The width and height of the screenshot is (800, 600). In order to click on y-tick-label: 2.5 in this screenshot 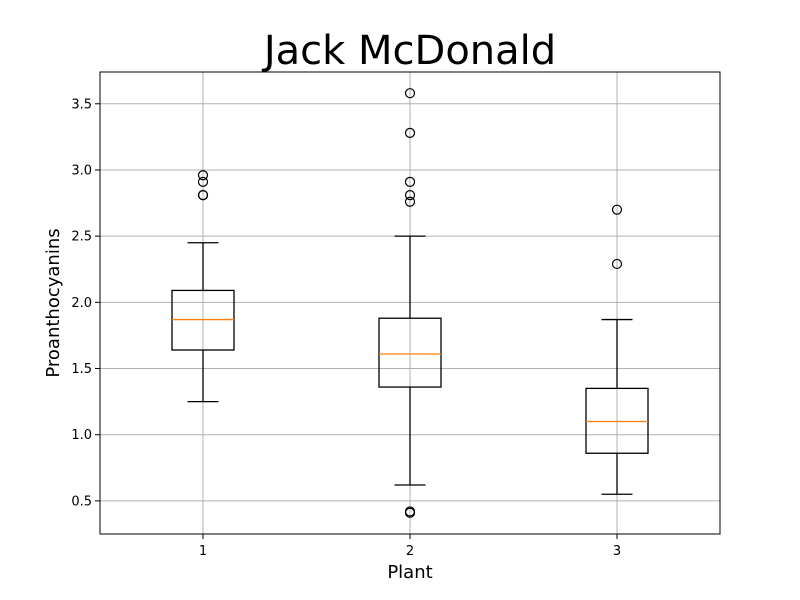, I will do `click(81, 237)`.